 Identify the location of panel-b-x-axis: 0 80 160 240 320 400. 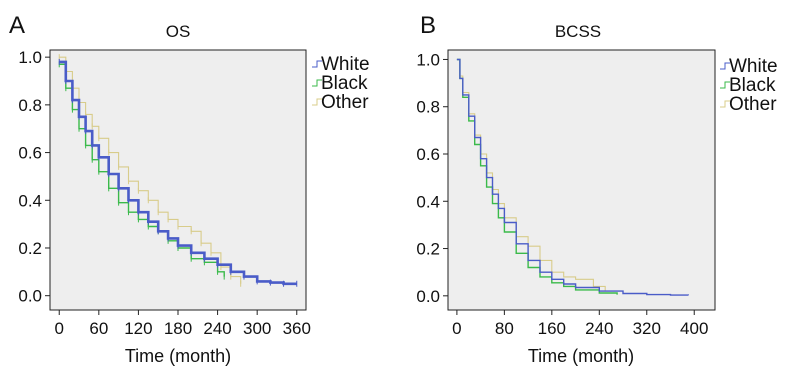
(580, 324).